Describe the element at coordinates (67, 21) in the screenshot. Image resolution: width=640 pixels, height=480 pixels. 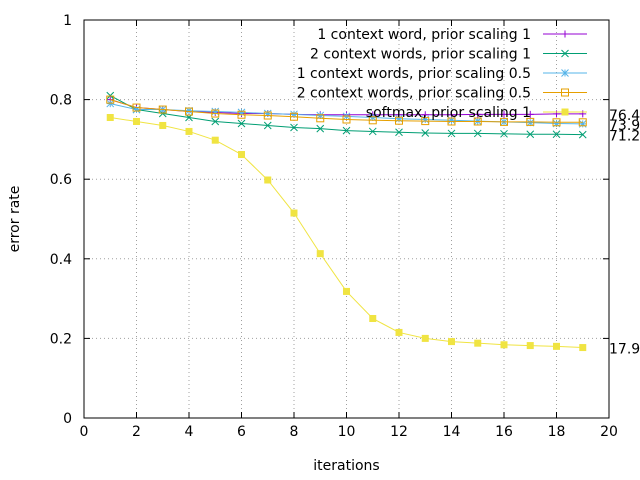
I see `y-tick-label: 1` at that location.